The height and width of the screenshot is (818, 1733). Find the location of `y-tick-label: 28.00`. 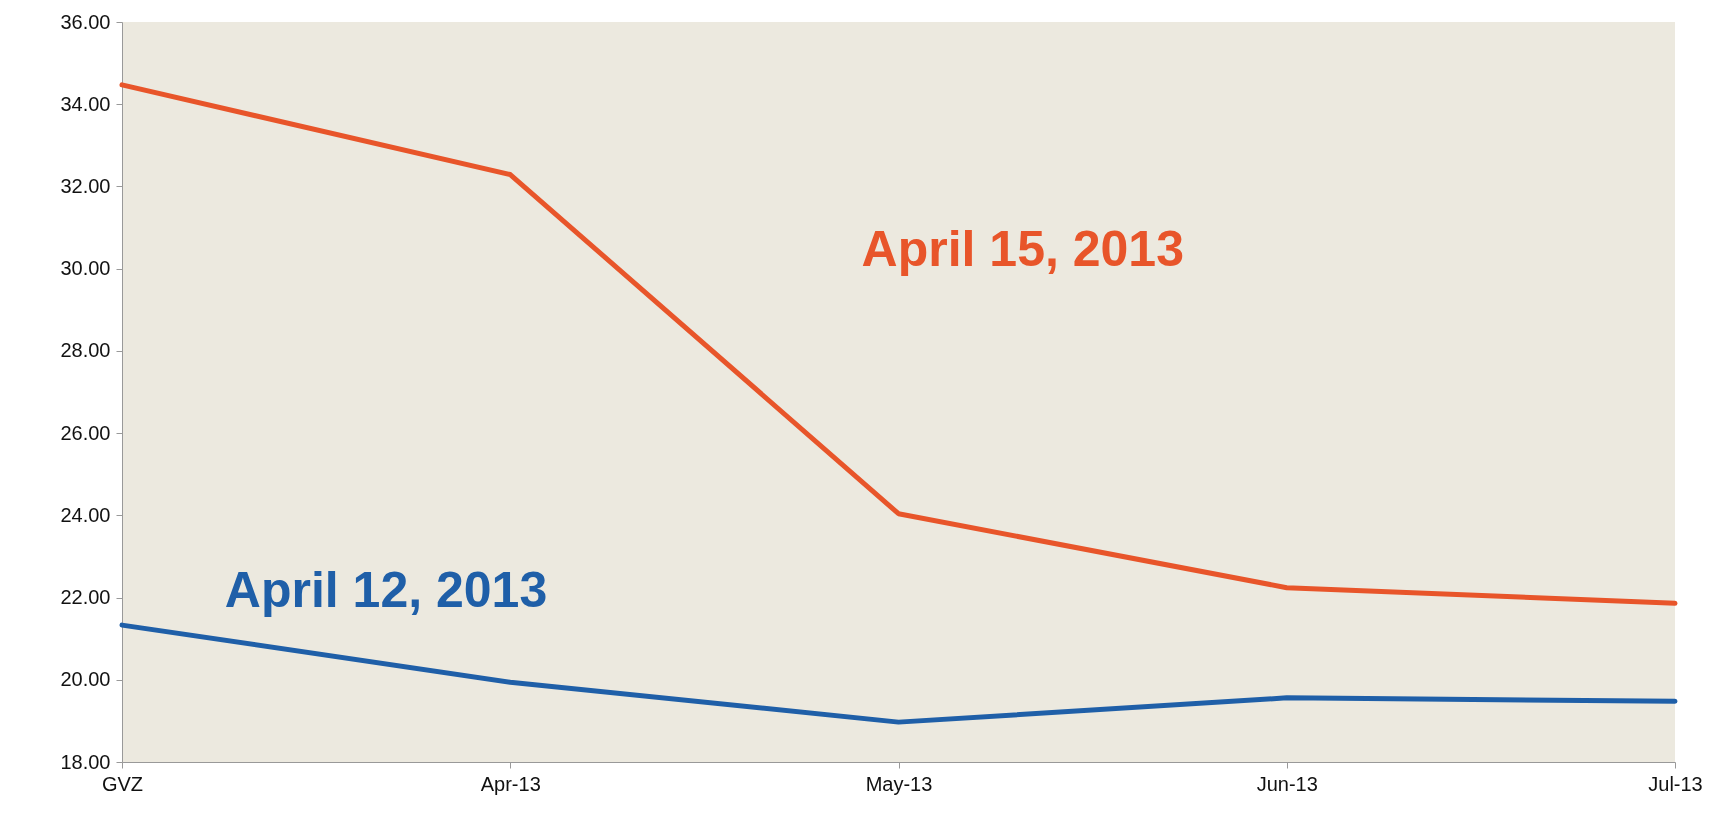

y-tick-label: 28.00 is located at coordinates (85, 350).